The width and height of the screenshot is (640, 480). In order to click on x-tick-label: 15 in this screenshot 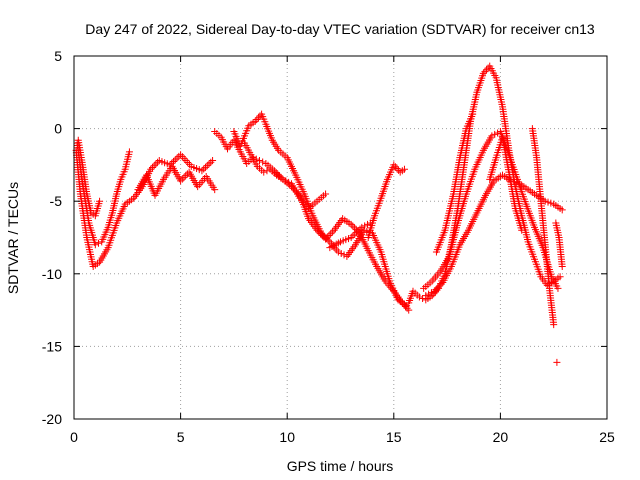, I will do `click(394, 437)`.